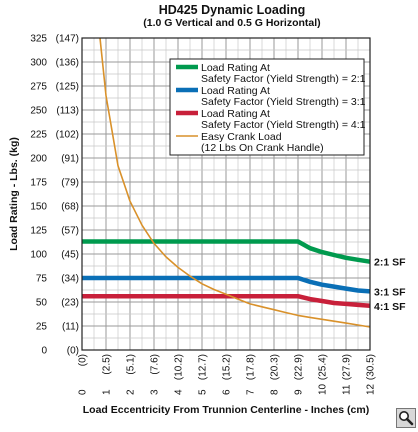  What do you see at coordinates (38, 231) in the screenshot?
I see `y-tick-label: 125` at bounding box center [38, 231].